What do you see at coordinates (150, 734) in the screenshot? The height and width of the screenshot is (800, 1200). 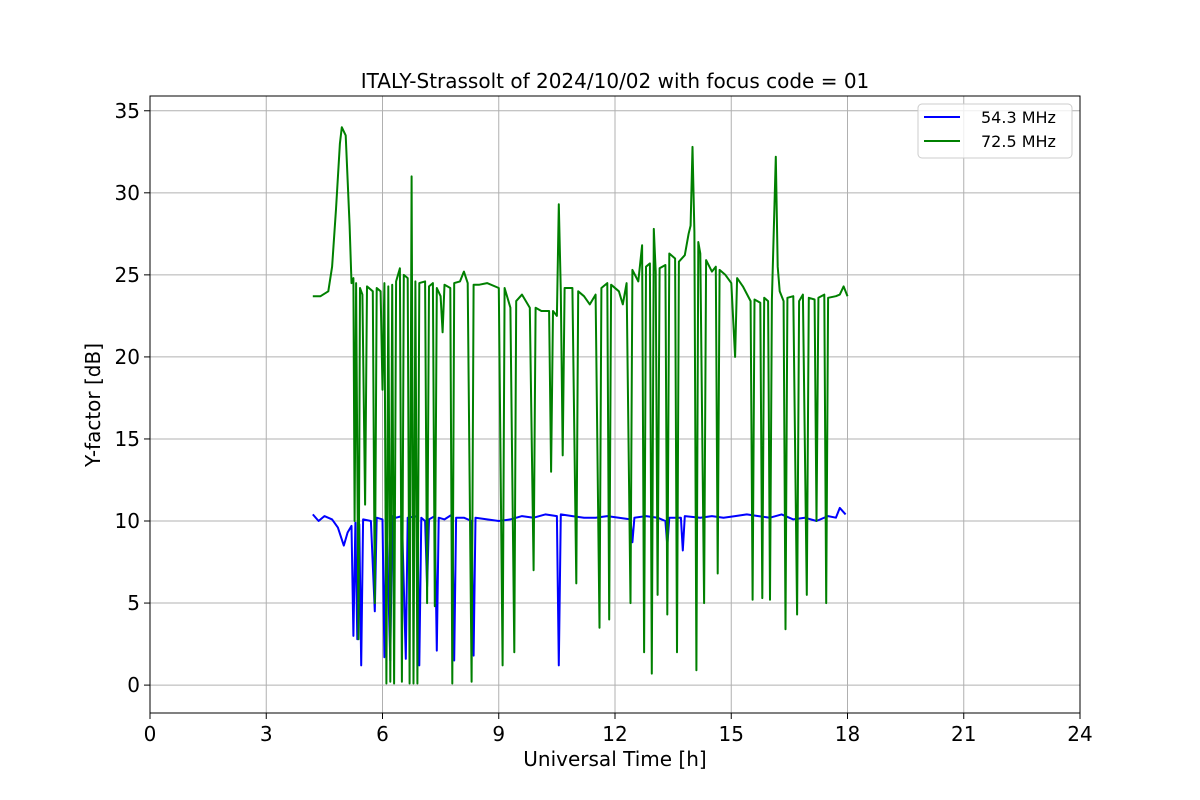 I see `x-tick-label: 0` at bounding box center [150, 734].